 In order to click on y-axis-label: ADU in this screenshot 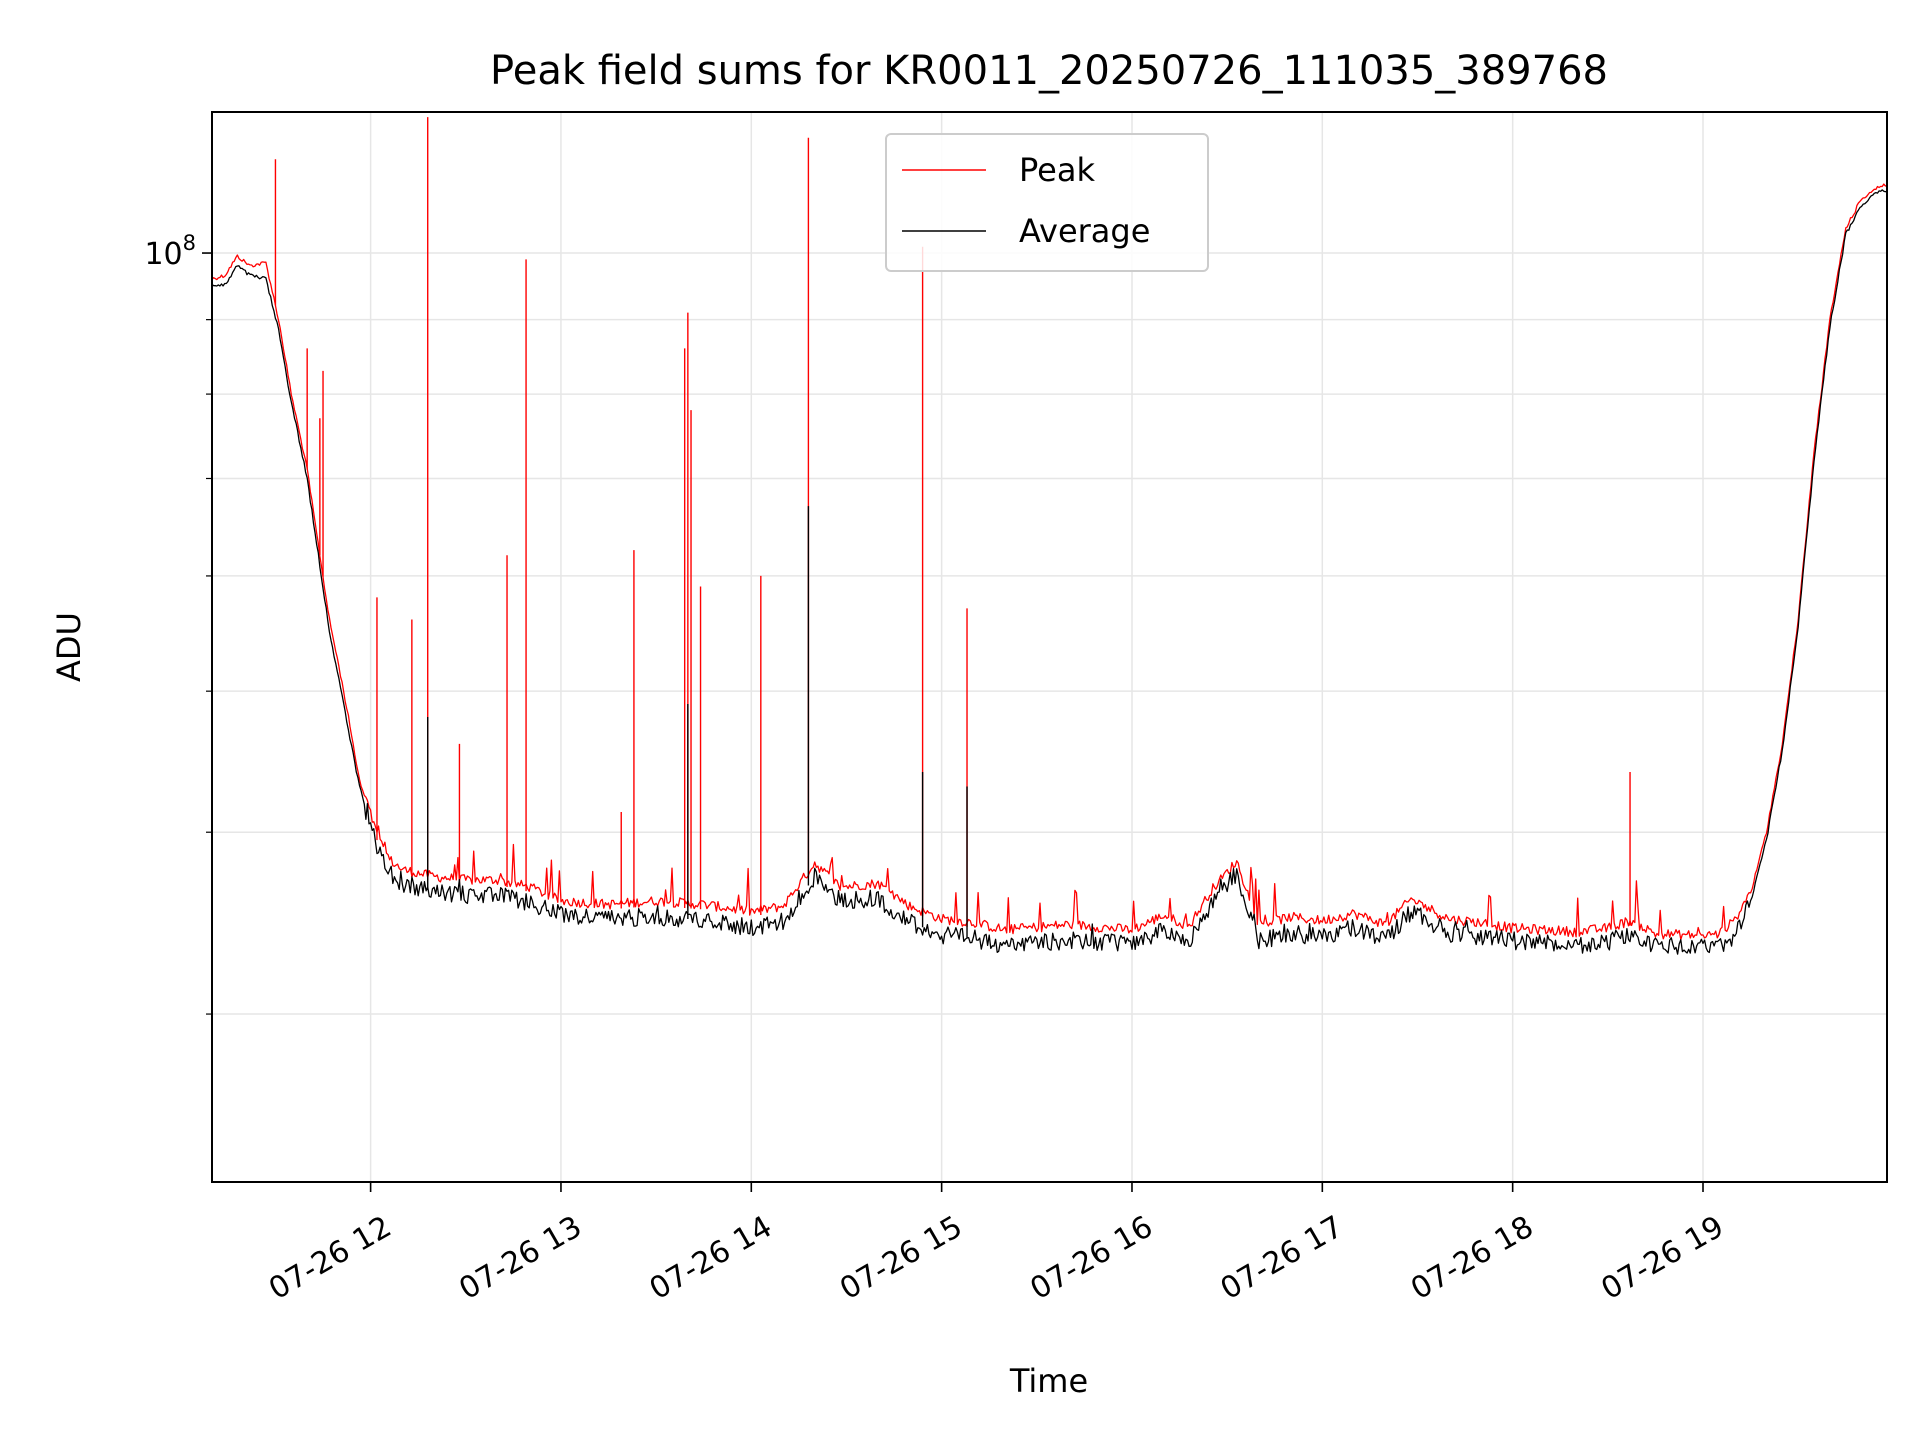, I will do `click(69, 647)`.